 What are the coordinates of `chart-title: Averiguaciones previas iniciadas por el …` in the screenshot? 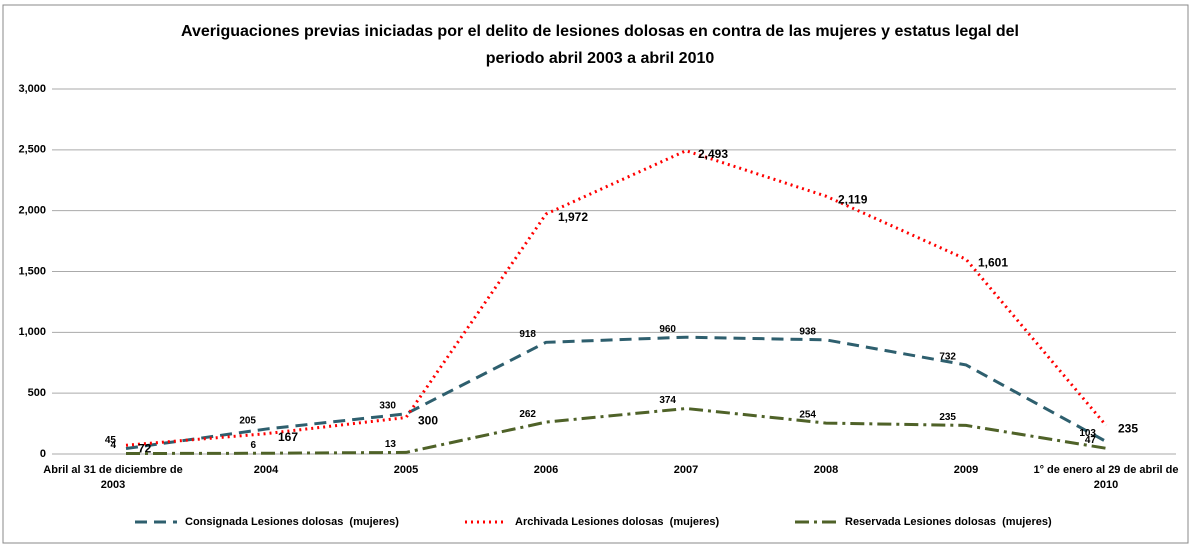 It's located at (600, 45).